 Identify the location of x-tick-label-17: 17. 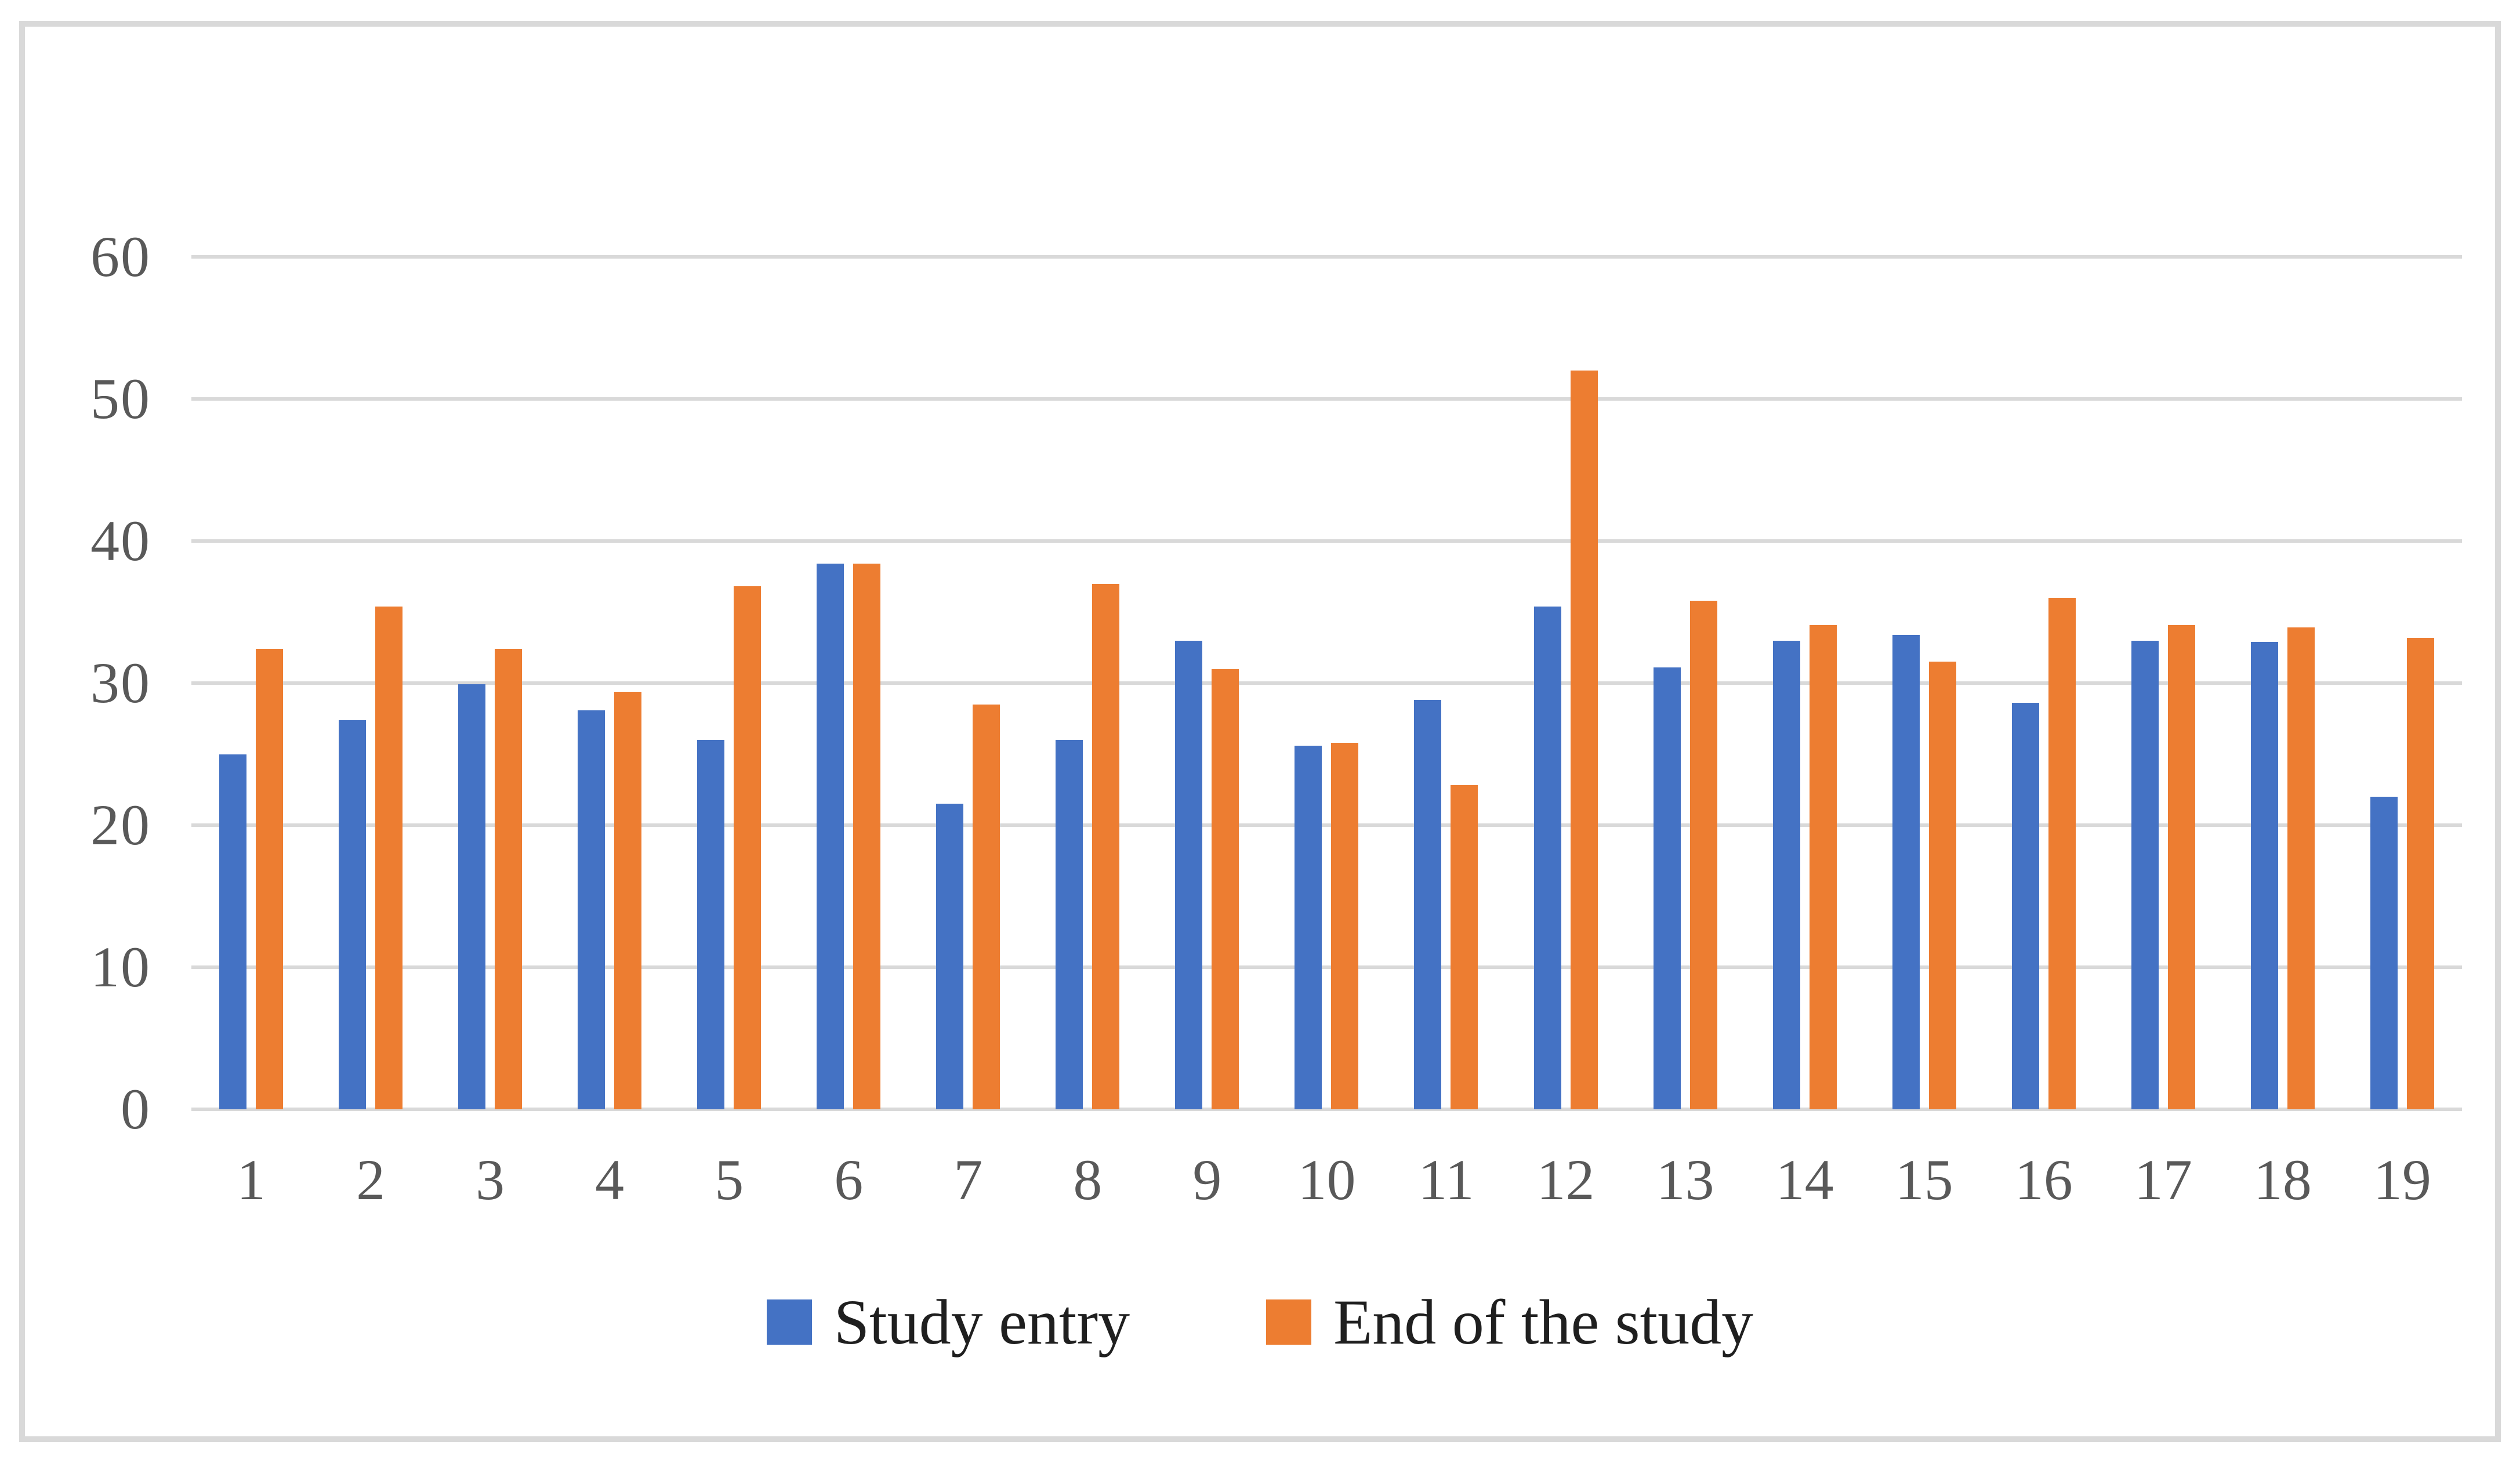
(2163, 1180).